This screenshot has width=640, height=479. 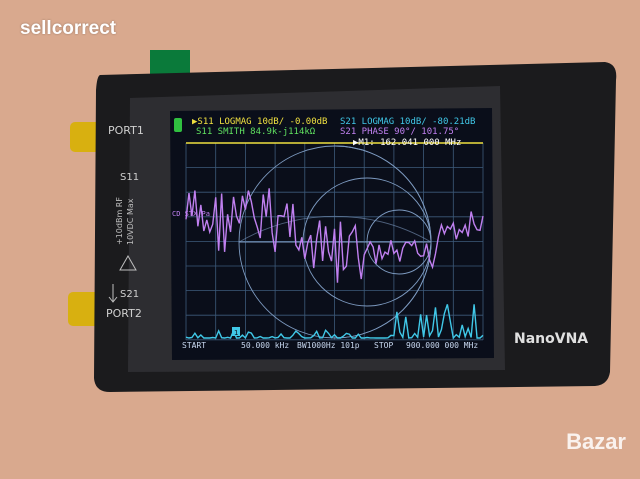 What do you see at coordinates (119, 221) in the screenshot?
I see `rf-max-label: +10dBm RF` at bounding box center [119, 221].